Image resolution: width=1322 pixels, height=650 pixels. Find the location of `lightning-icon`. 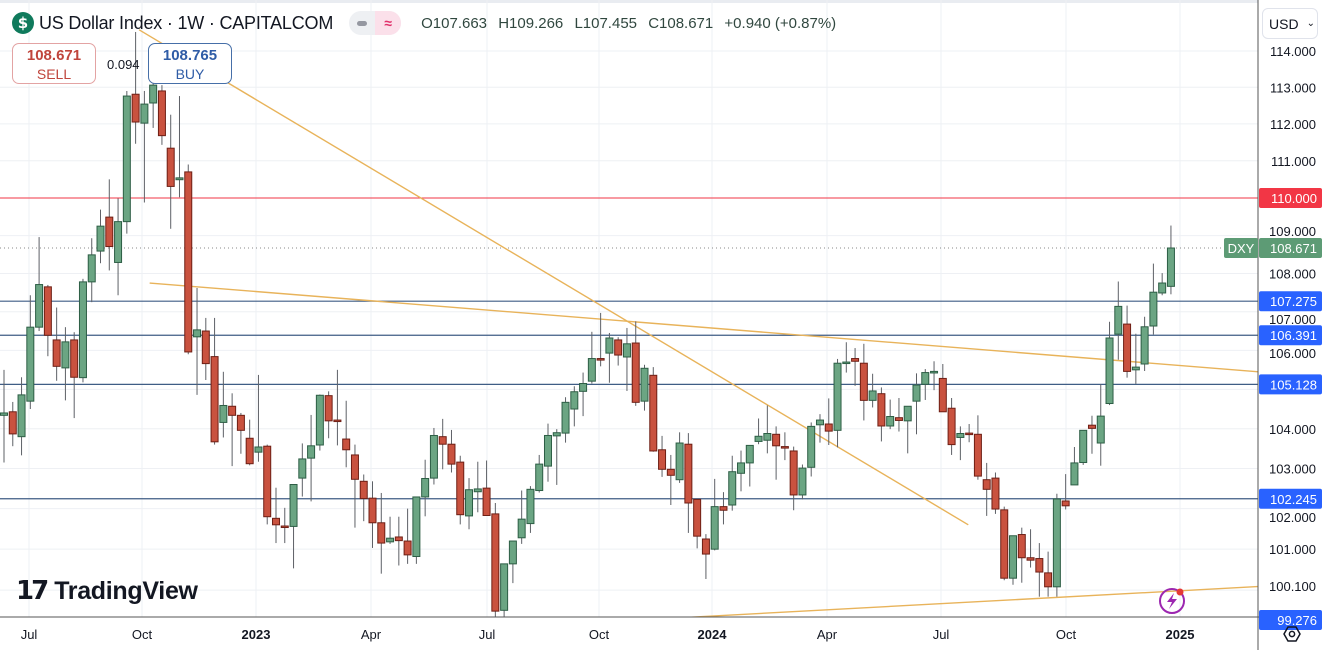

lightning-icon is located at coordinates (1172, 601).